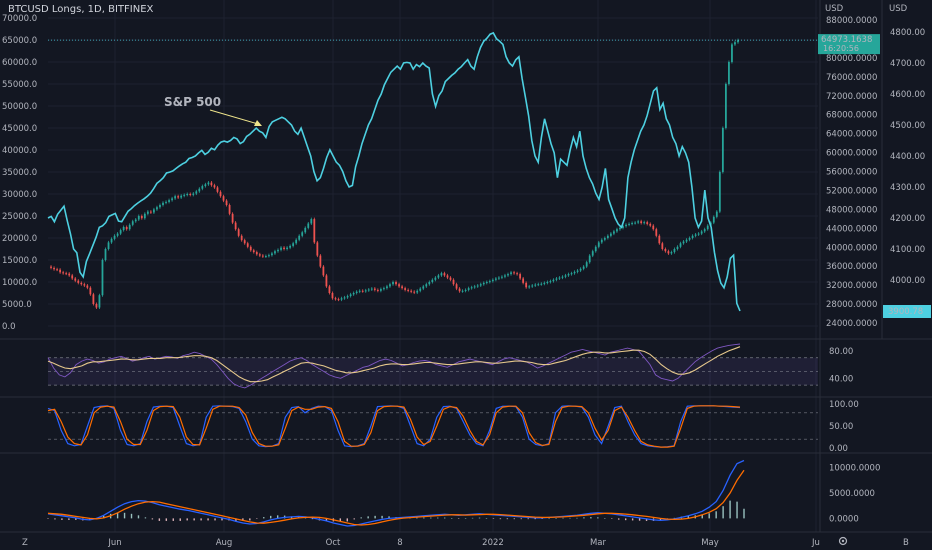 This screenshot has width=932, height=550. I want to click on mid-axis-label: 64000.0000, so click(851, 135).